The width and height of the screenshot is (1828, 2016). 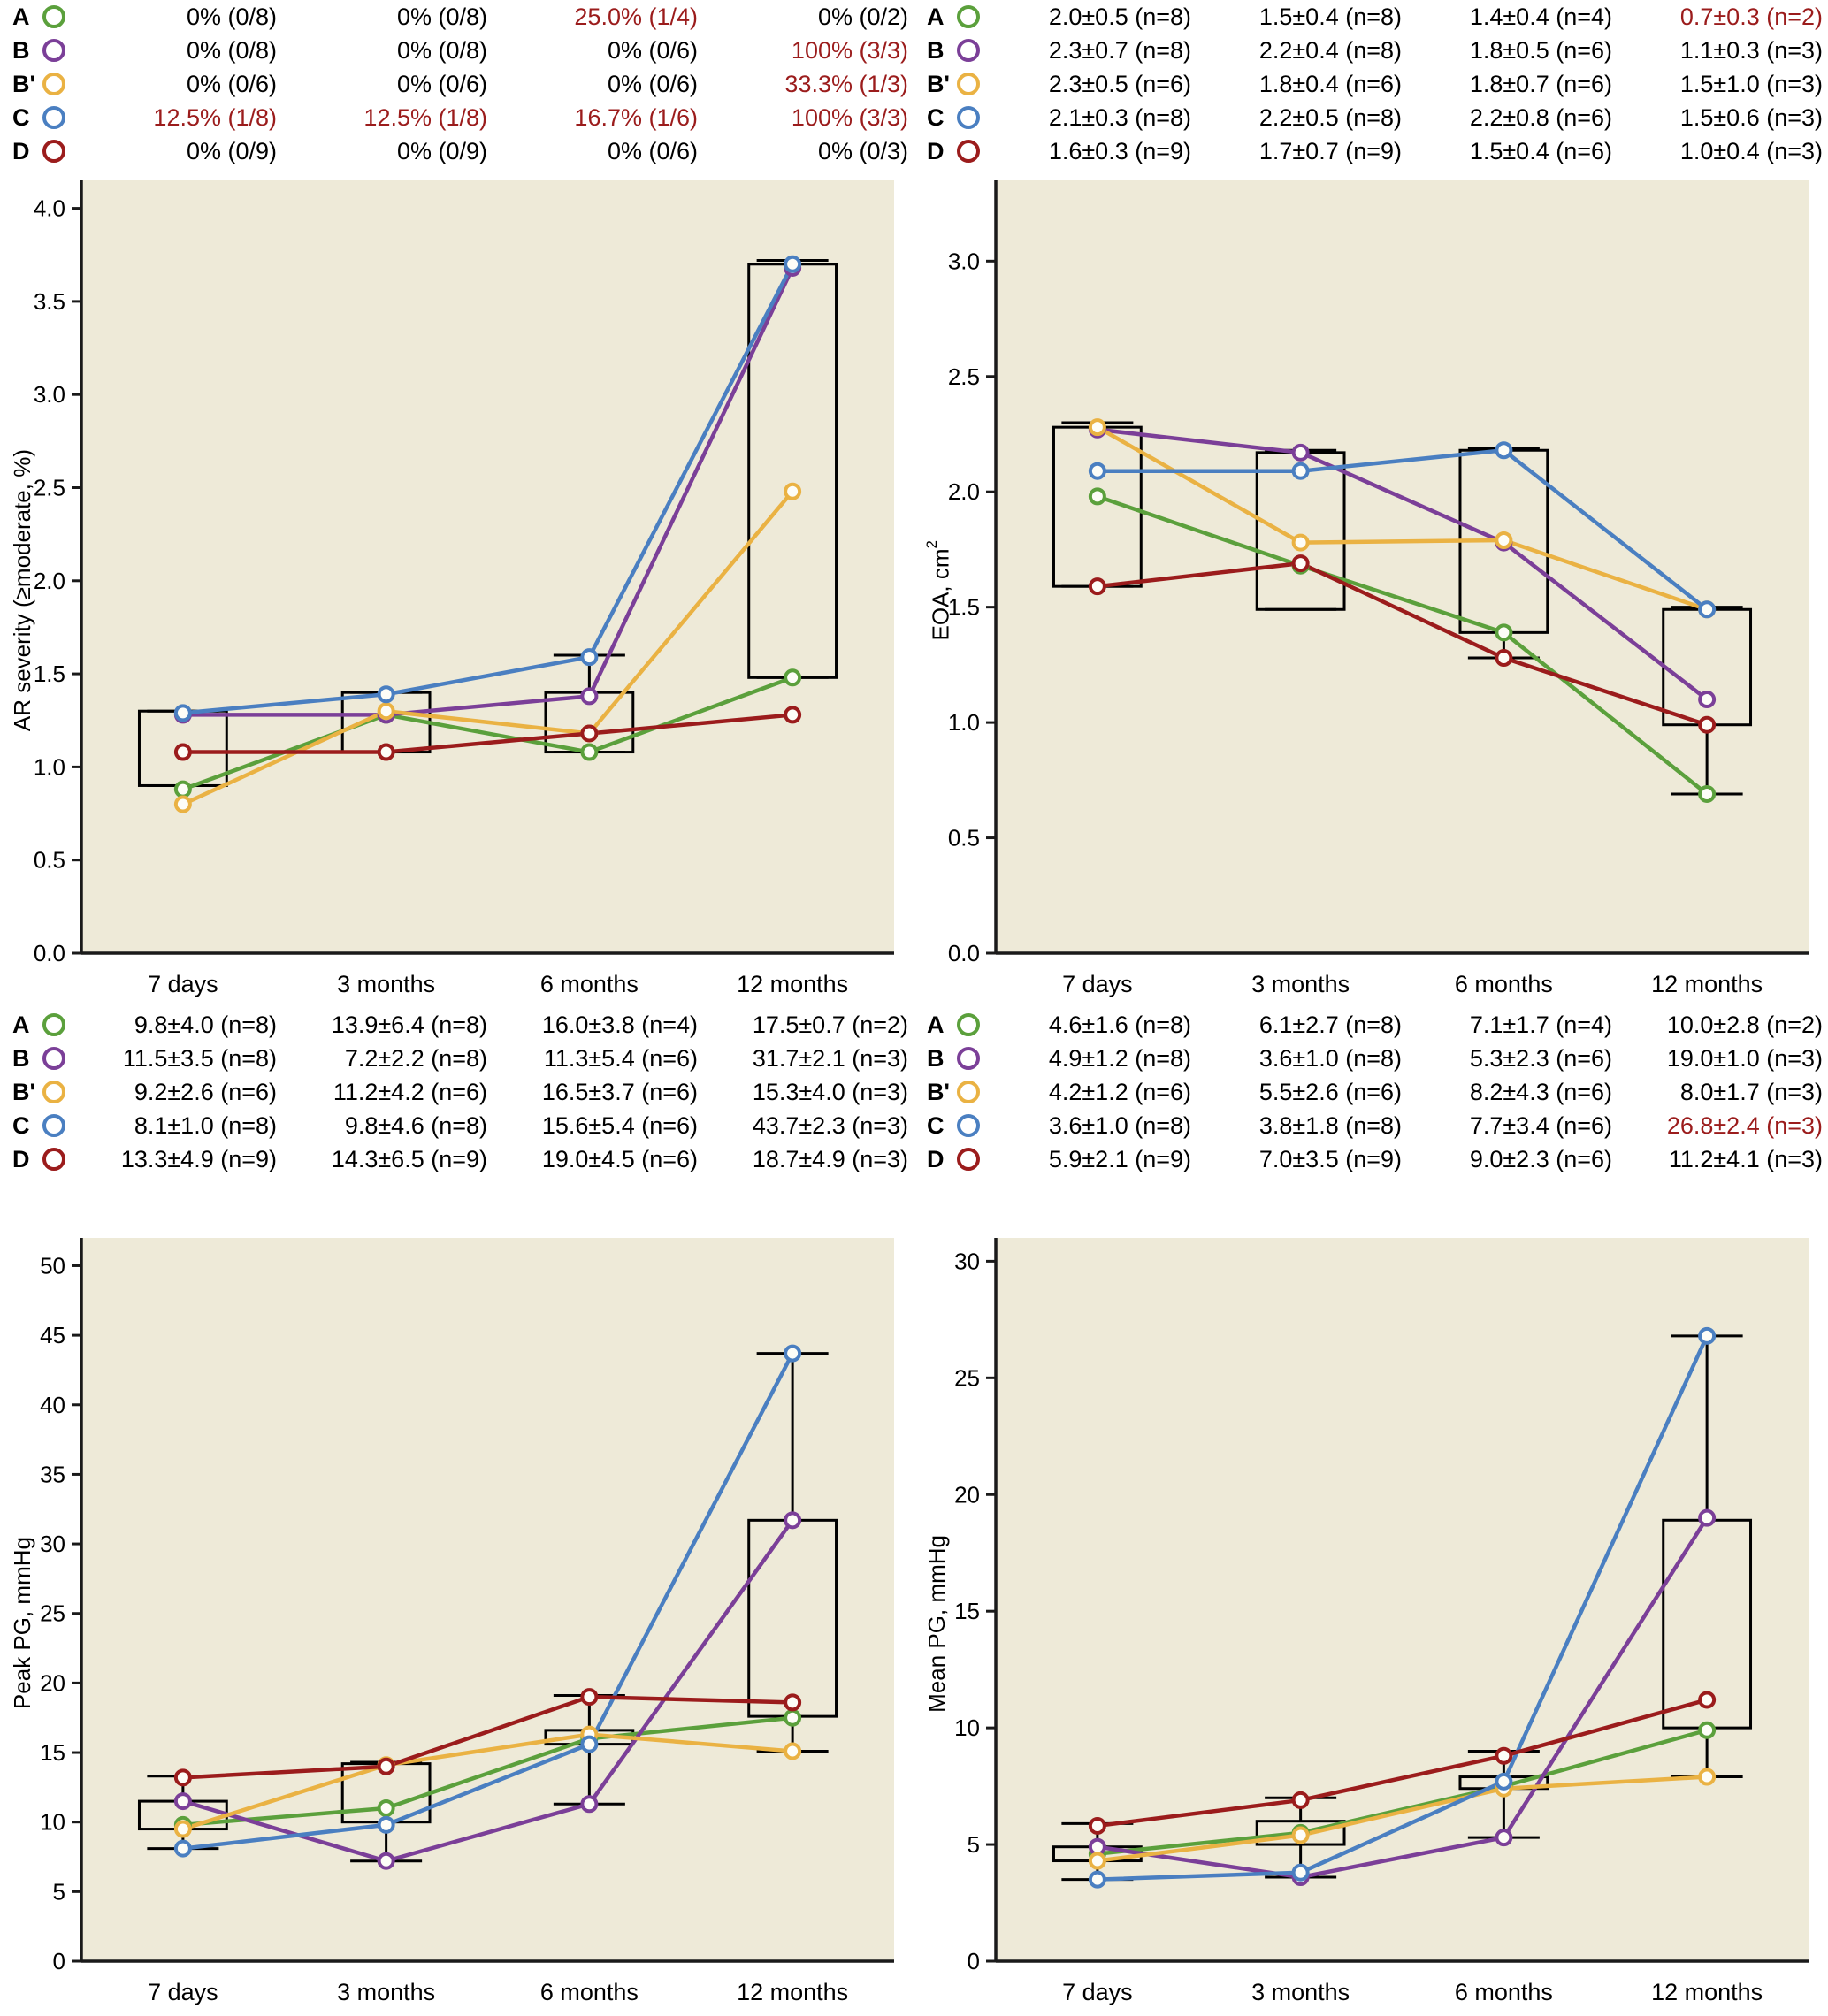 What do you see at coordinates (1541, 1158) in the screenshot?
I see `legend-value-cell: 9.0±2.3 (n=6)` at bounding box center [1541, 1158].